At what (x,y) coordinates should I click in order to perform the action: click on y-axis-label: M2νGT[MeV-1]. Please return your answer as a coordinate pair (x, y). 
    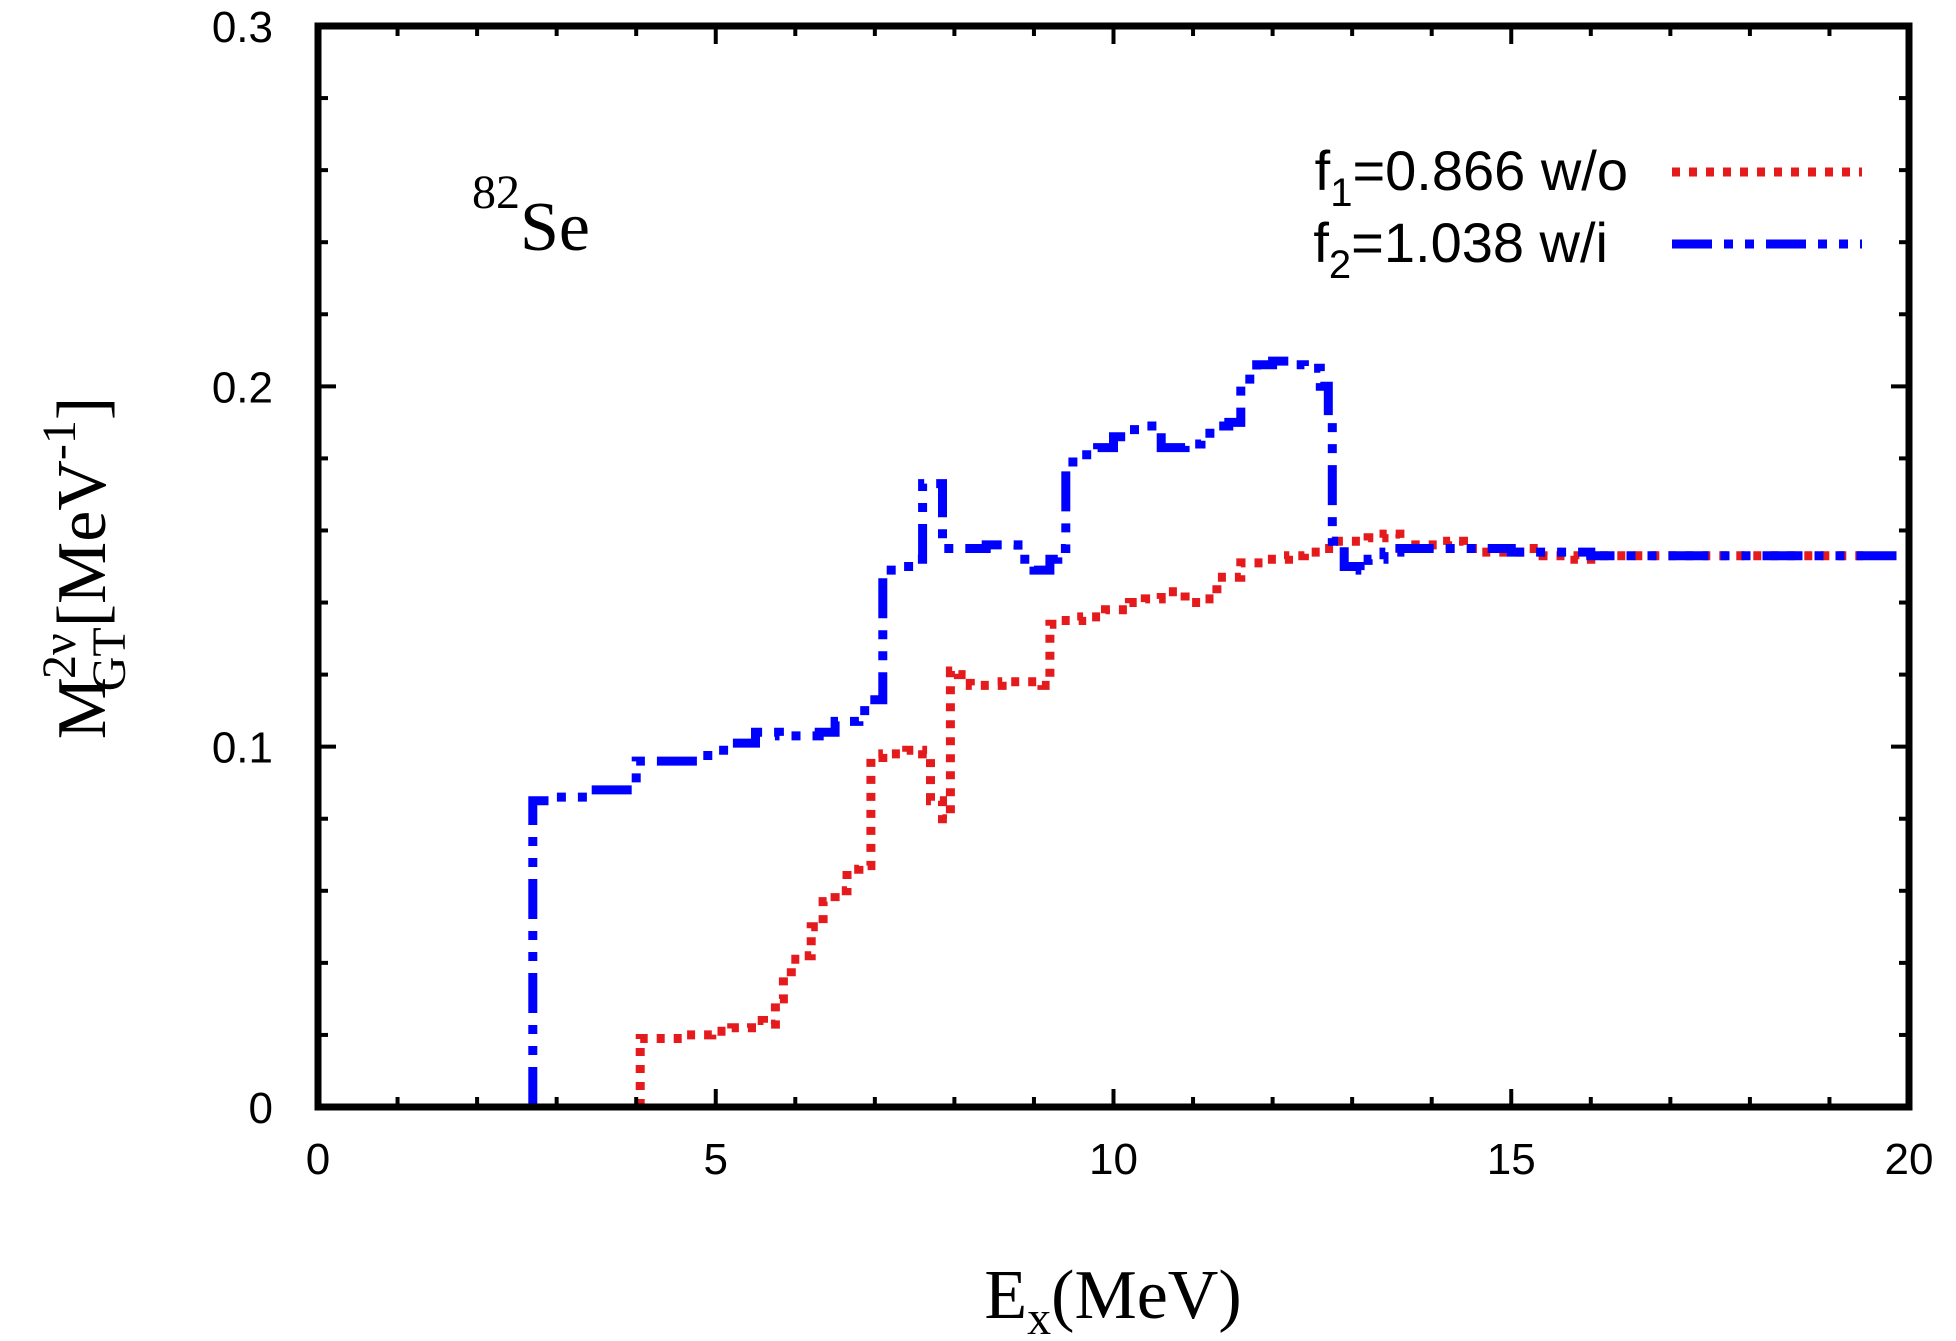
    Looking at the image, I should click on (84, 568).